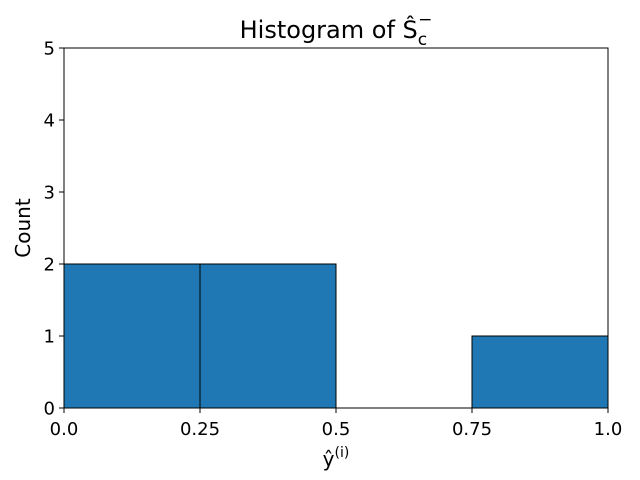 This screenshot has height=480, width=640. Describe the element at coordinates (329, 29) in the screenshot. I see `title-main: Histogram of Ŝ` at that location.